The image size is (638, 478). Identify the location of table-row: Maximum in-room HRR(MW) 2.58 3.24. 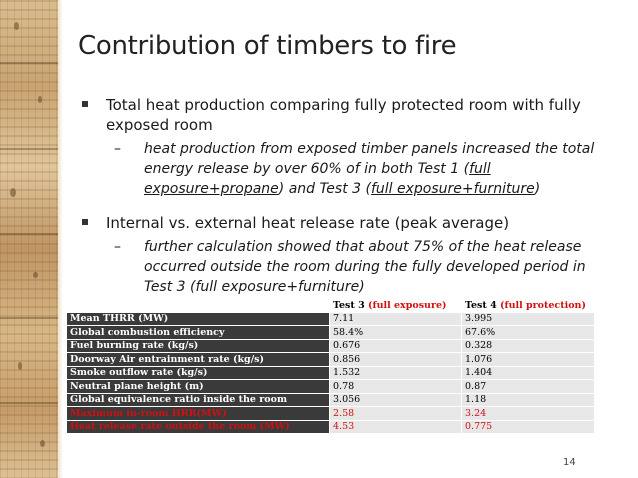
(330, 413).